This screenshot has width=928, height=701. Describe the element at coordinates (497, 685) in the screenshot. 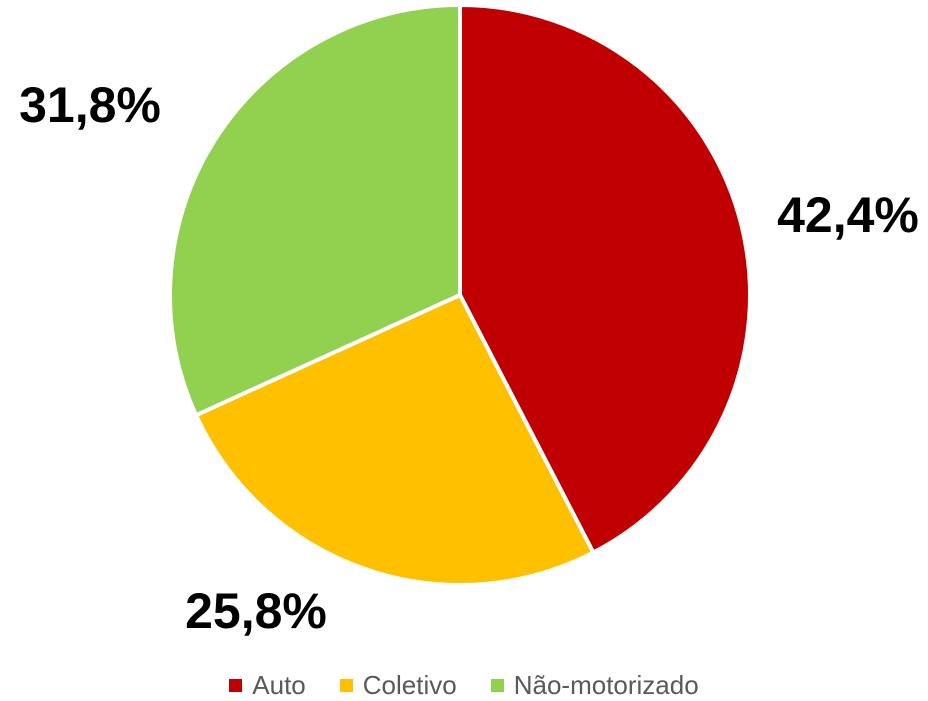

I see `legend-swatch-nao-motorizado` at that location.